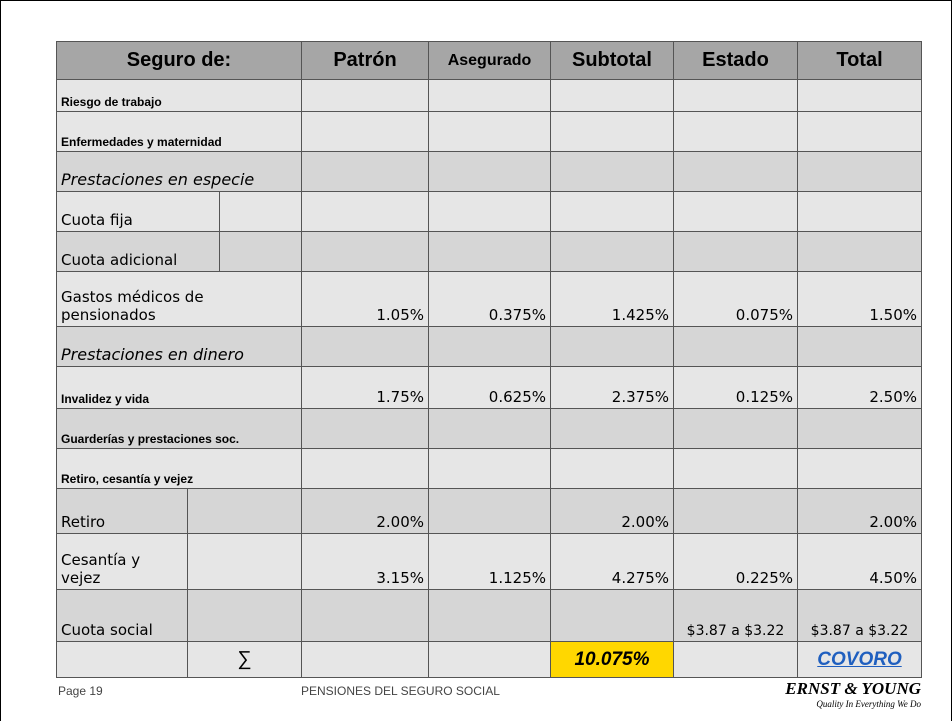 The width and height of the screenshot is (952, 722). I want to click on cell-text: Retiro, so click(83, 522).